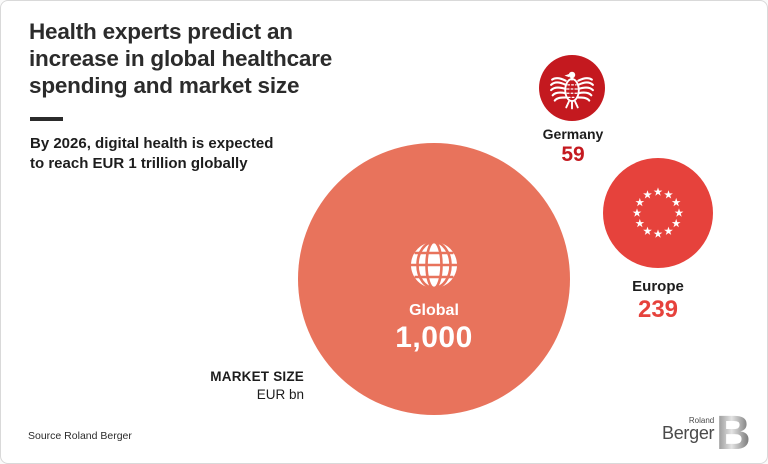 This screenshot has width=768, height=464. I want to click on bubble-global-value: 1,000, so click(434, 337).